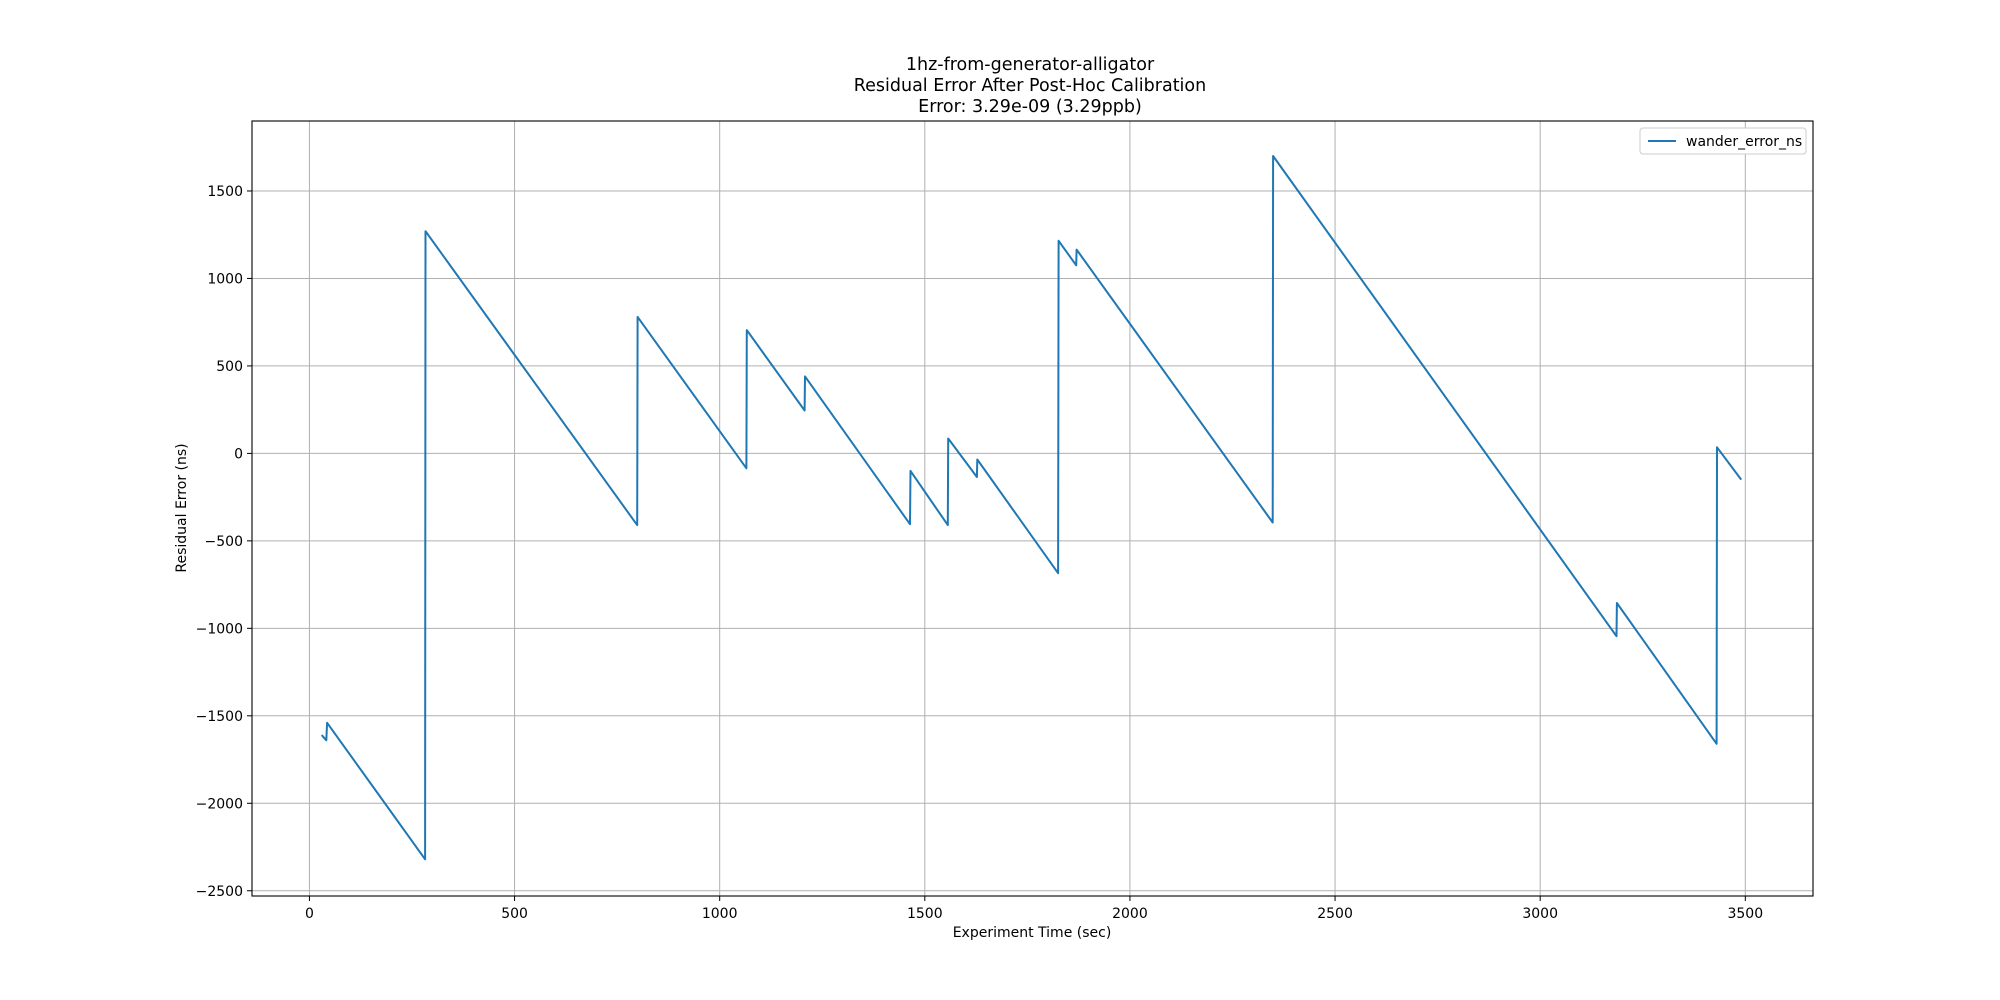  Describe the element at coordinates (1335, 914) in the screenshot. I see `x-tick-label: 2500` at that location.